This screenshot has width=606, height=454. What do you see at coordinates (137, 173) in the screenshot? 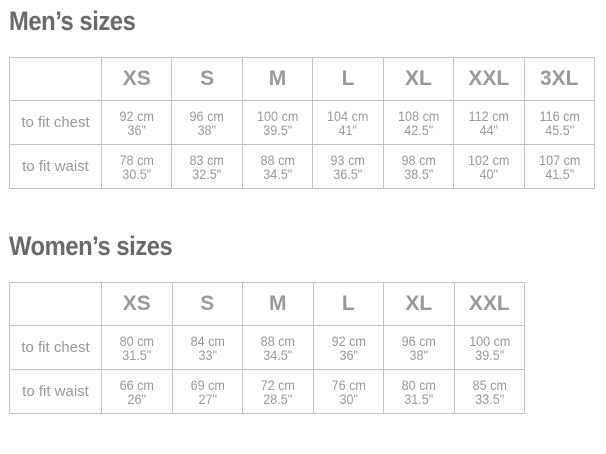
I see `inch-value: 30.5"` at bounding box center [137, 173].